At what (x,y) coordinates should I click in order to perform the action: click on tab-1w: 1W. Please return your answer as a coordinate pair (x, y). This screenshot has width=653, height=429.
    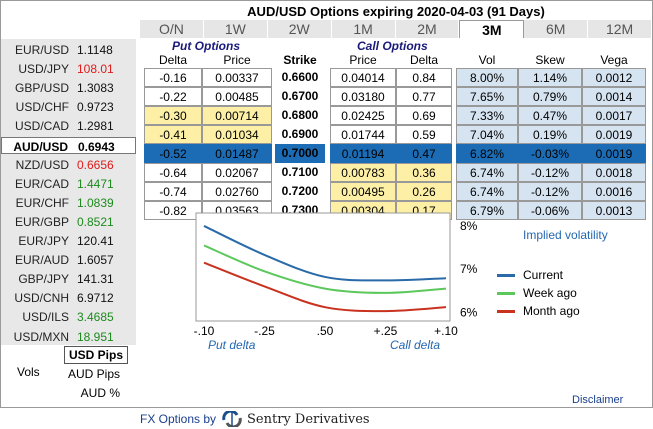
    Looking at the image, I should click on (235, 29).